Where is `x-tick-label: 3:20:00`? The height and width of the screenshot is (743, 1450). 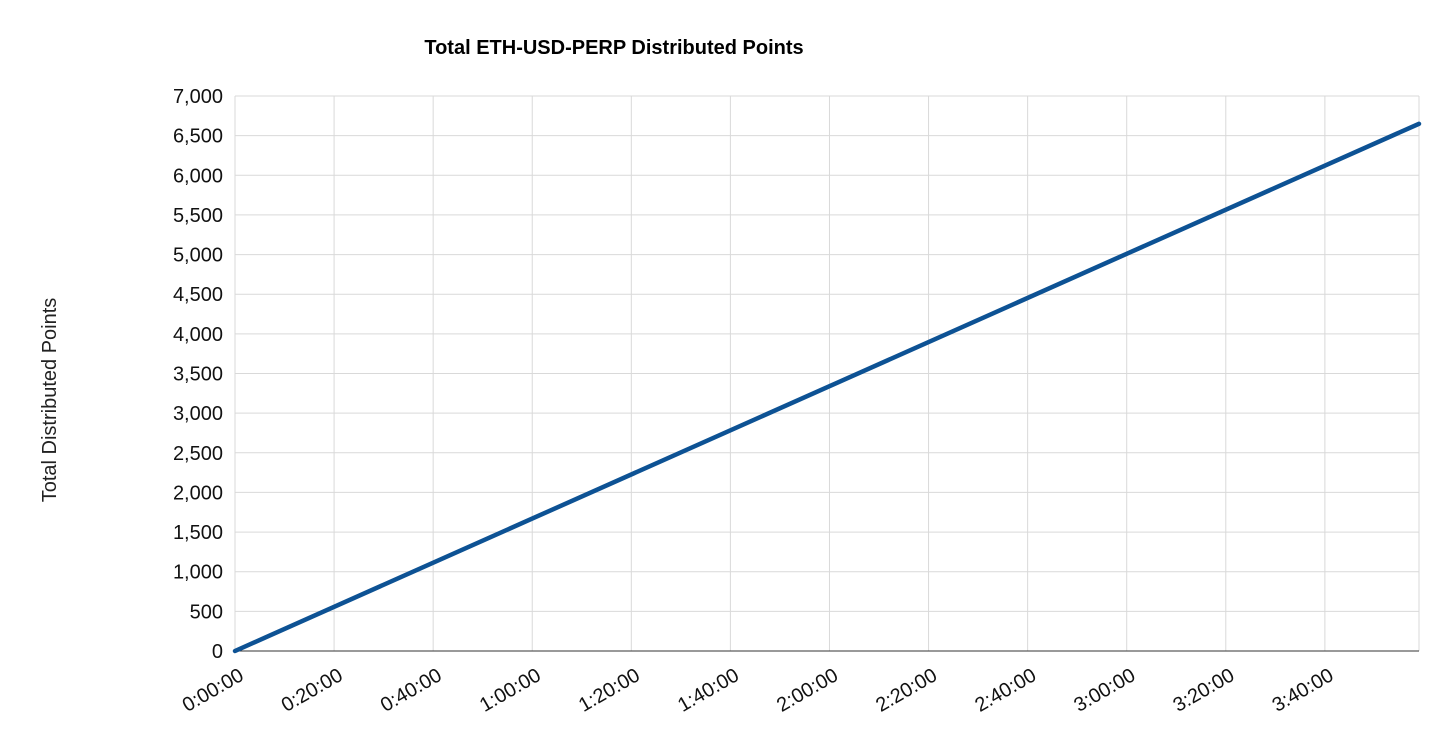 x-tick-label: 3:20:00 is located at coordinates (1204, 690).